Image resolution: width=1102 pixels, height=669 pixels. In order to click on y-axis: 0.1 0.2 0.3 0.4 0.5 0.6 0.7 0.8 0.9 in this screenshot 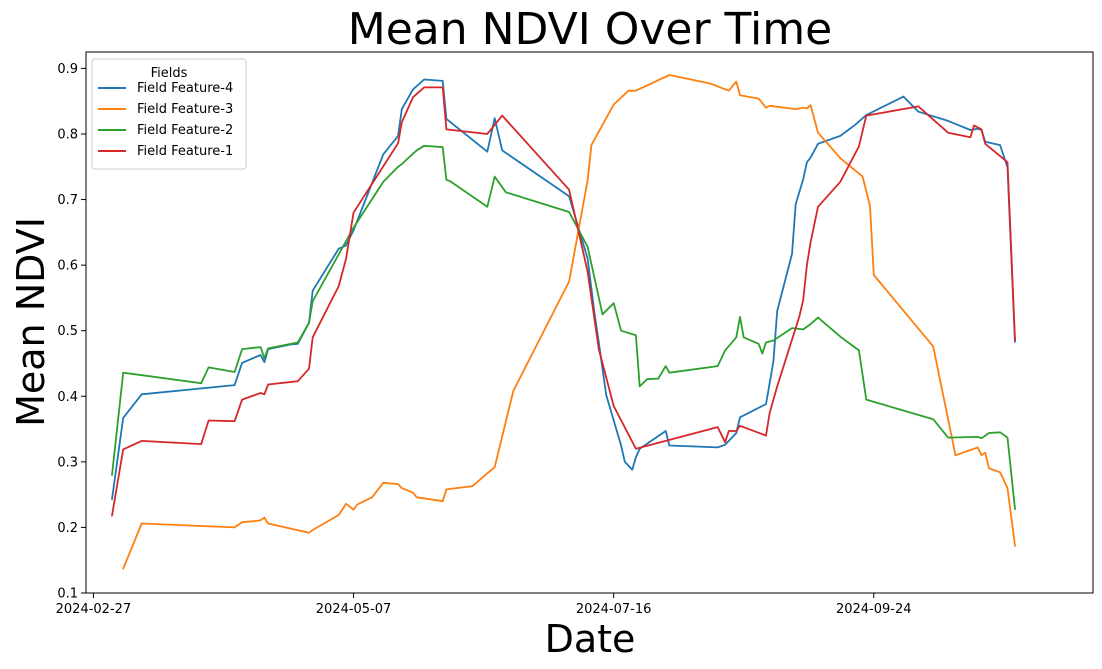, I will do `click(71, 332)`.